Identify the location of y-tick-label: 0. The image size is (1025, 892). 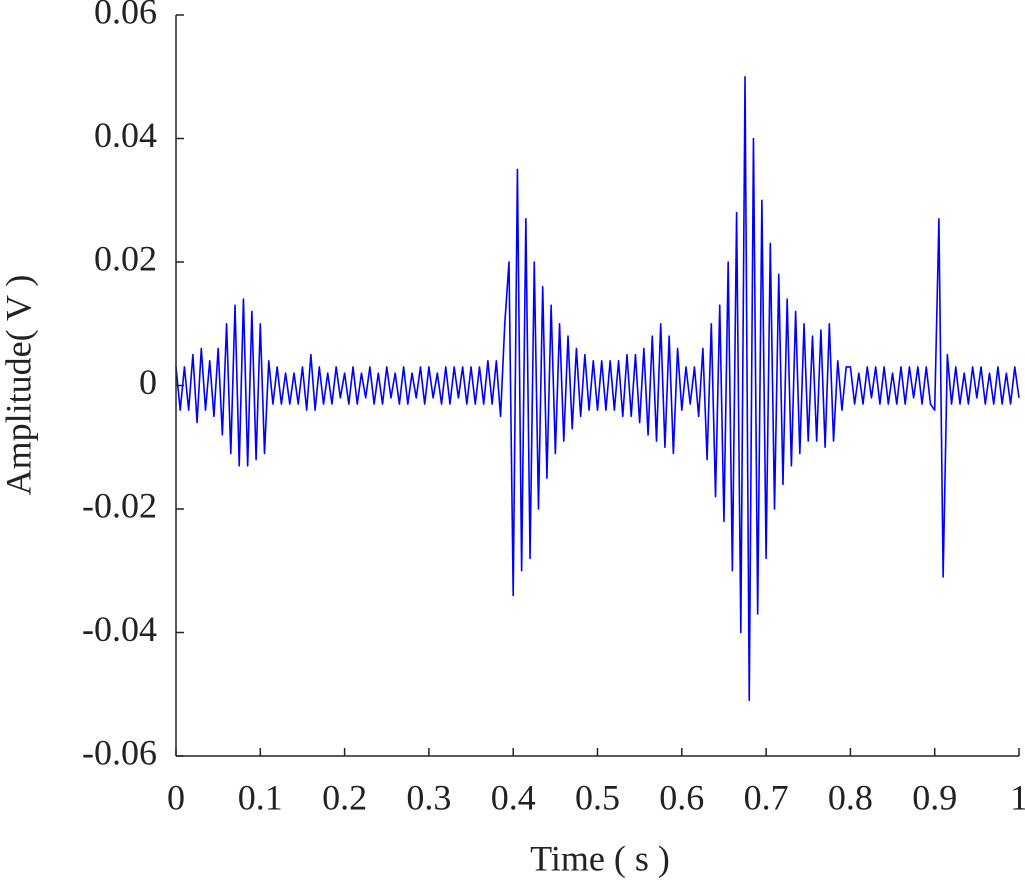
(148, 382).